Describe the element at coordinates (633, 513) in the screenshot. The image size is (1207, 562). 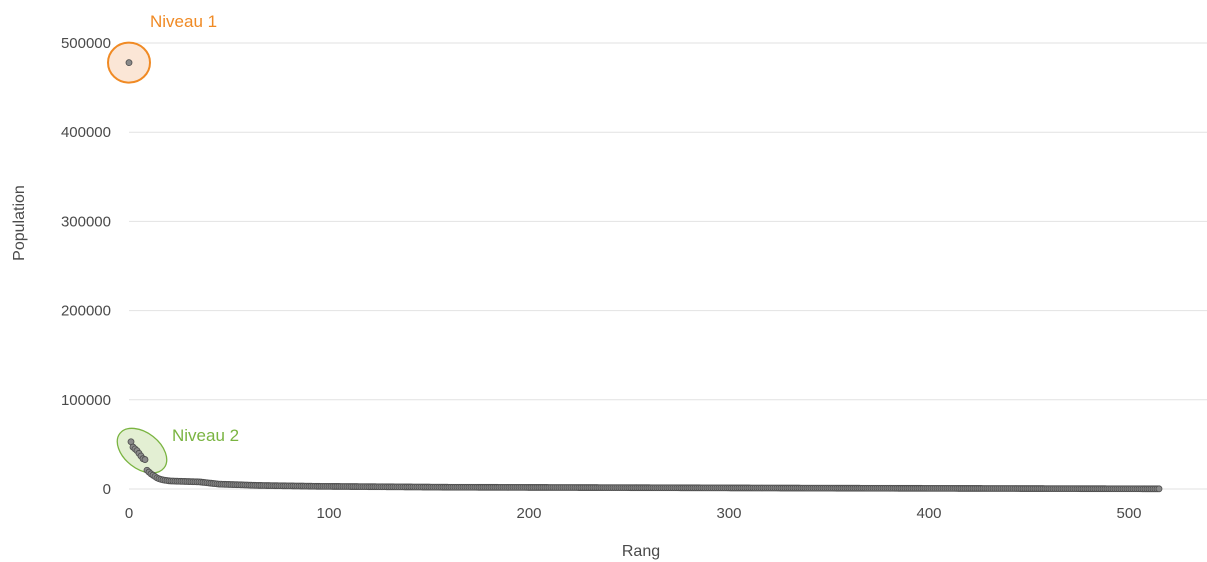
I see `x-axis-ticks: 0 100 200 300 400 500` at that location.